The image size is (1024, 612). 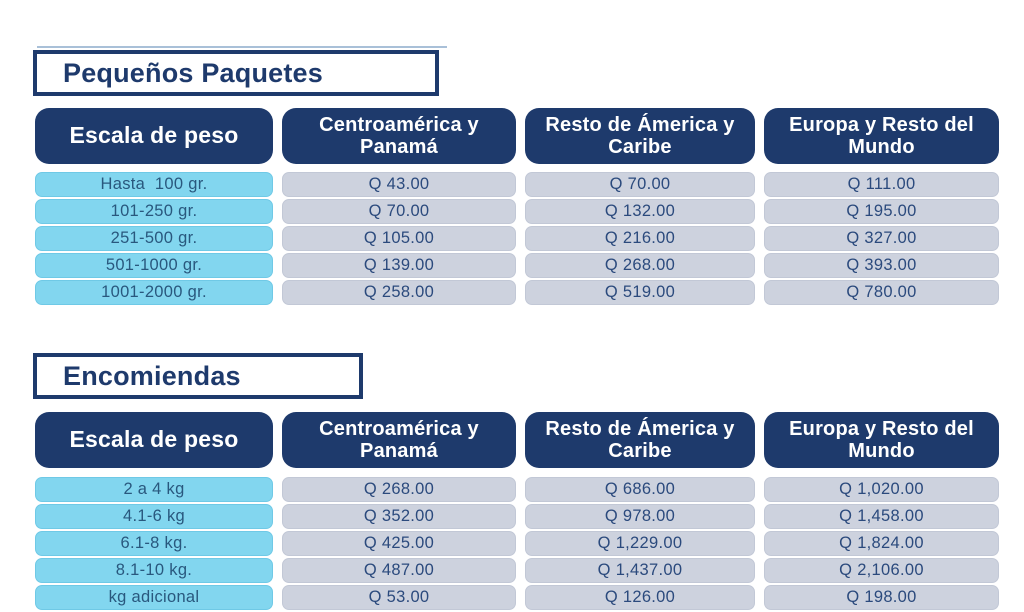 What do you see at coordinates (154, 292) in the screenshot?
I see `weight-cell: 1001-2000 gr.` at bounding box center [154, 292].